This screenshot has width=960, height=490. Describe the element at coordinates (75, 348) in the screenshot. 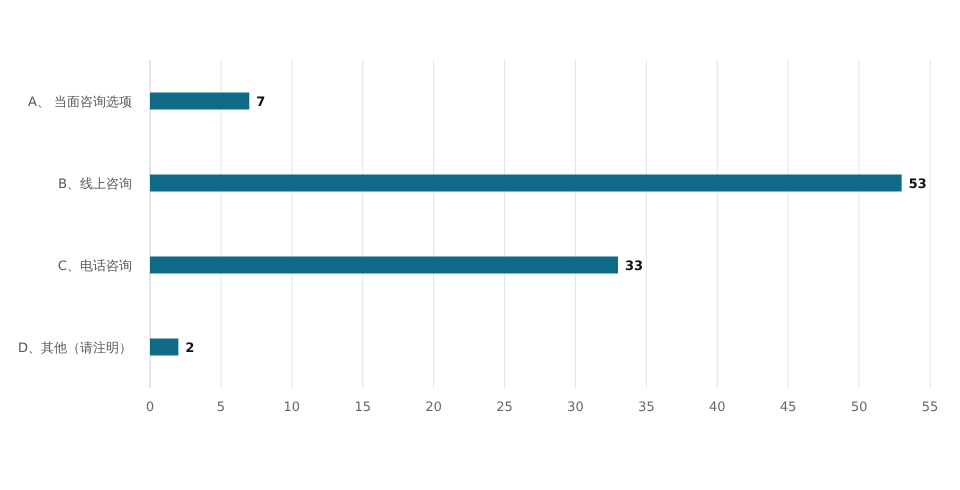

I see `y-tick-label: D、其他（请注明）` at that location.